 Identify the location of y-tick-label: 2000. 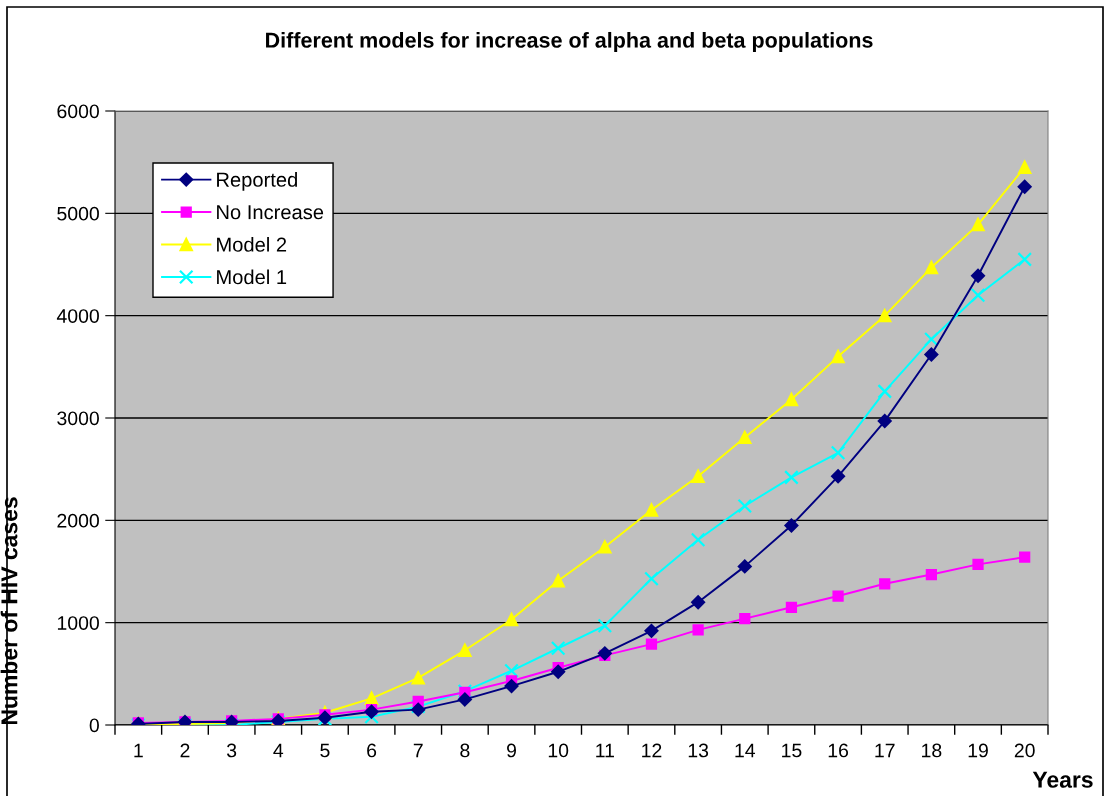
(78, 520).